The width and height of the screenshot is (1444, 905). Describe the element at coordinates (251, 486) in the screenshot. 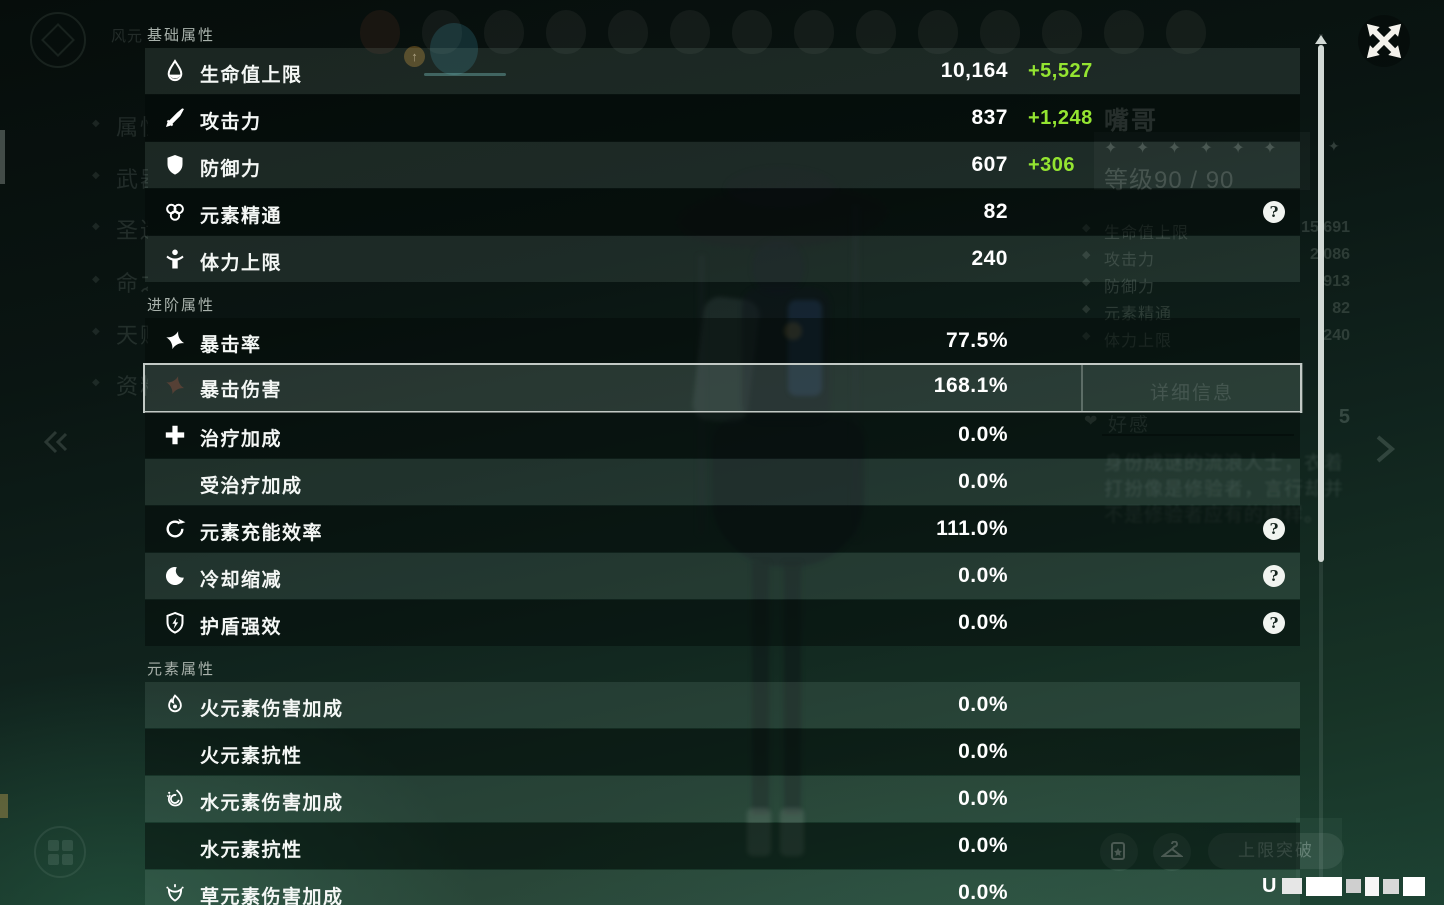

I see `stat-label: 受治疗加成` at that location.